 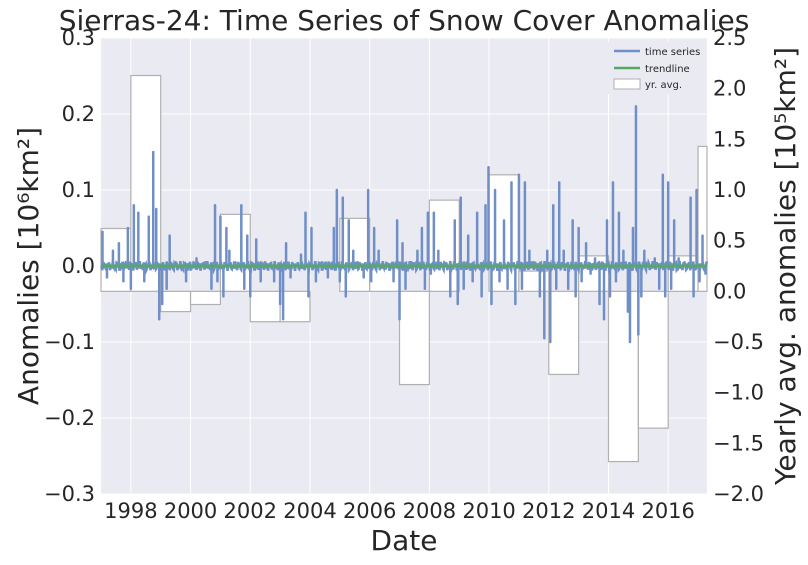 What do you see at coordinates (404, 540) in the screenshot?
I see `x-axis-label: Date` at bounding box center [404, 540].